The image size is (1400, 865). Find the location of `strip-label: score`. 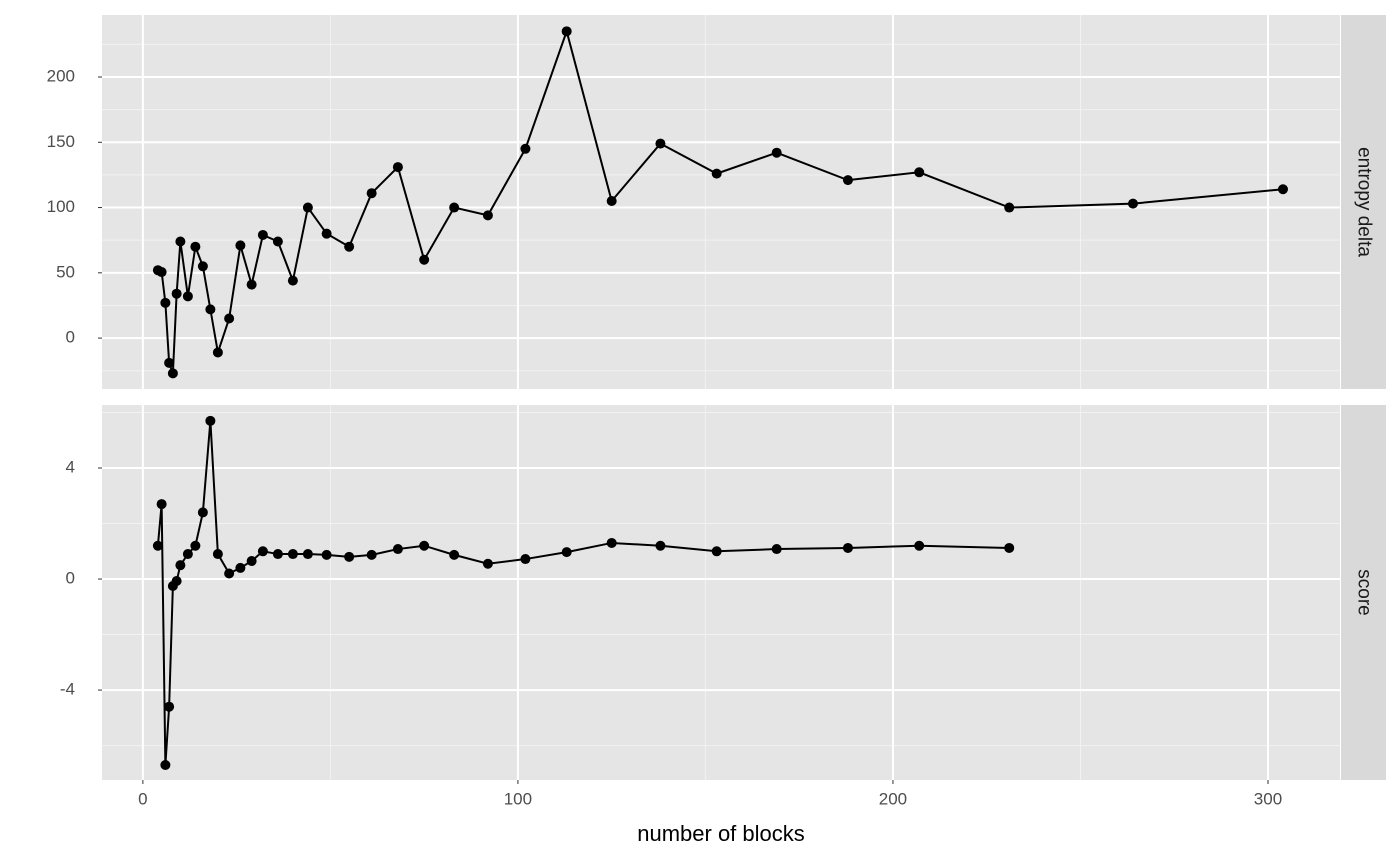

strip-label: score is located at coordinates (1363, 592).